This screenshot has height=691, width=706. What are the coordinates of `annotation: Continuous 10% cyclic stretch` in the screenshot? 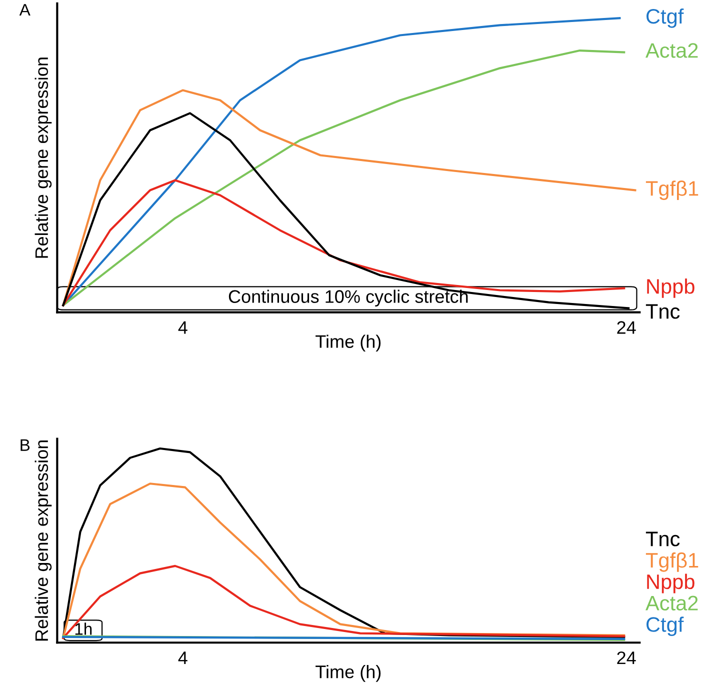 It's located at (348, 298).